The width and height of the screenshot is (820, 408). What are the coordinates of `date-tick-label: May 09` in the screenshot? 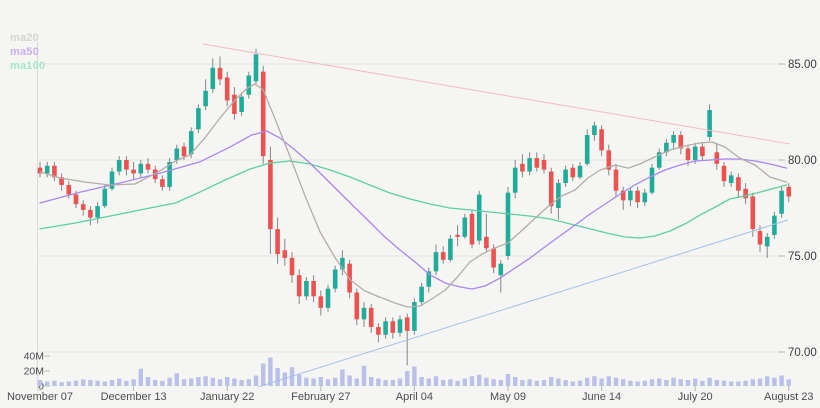 It's located at (508, 397).